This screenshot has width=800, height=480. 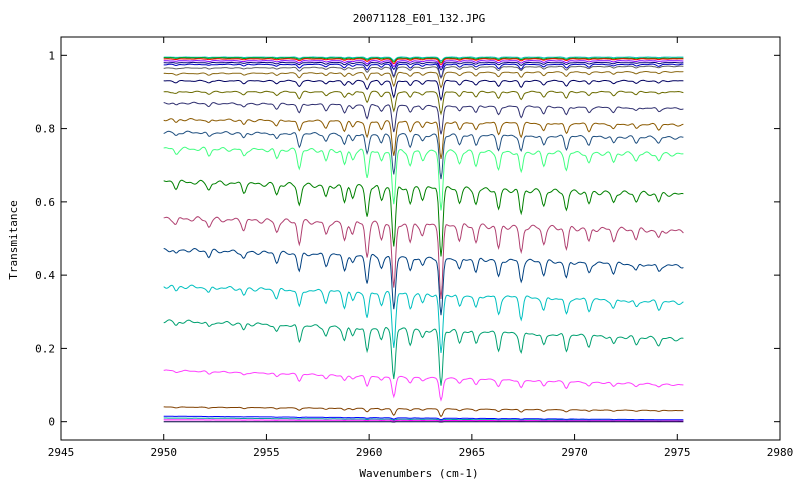 What do you see at coordinates (45, 202) in the screenshot?
I see `y-tick-label: 0.6` at bounding box center [45, 202].